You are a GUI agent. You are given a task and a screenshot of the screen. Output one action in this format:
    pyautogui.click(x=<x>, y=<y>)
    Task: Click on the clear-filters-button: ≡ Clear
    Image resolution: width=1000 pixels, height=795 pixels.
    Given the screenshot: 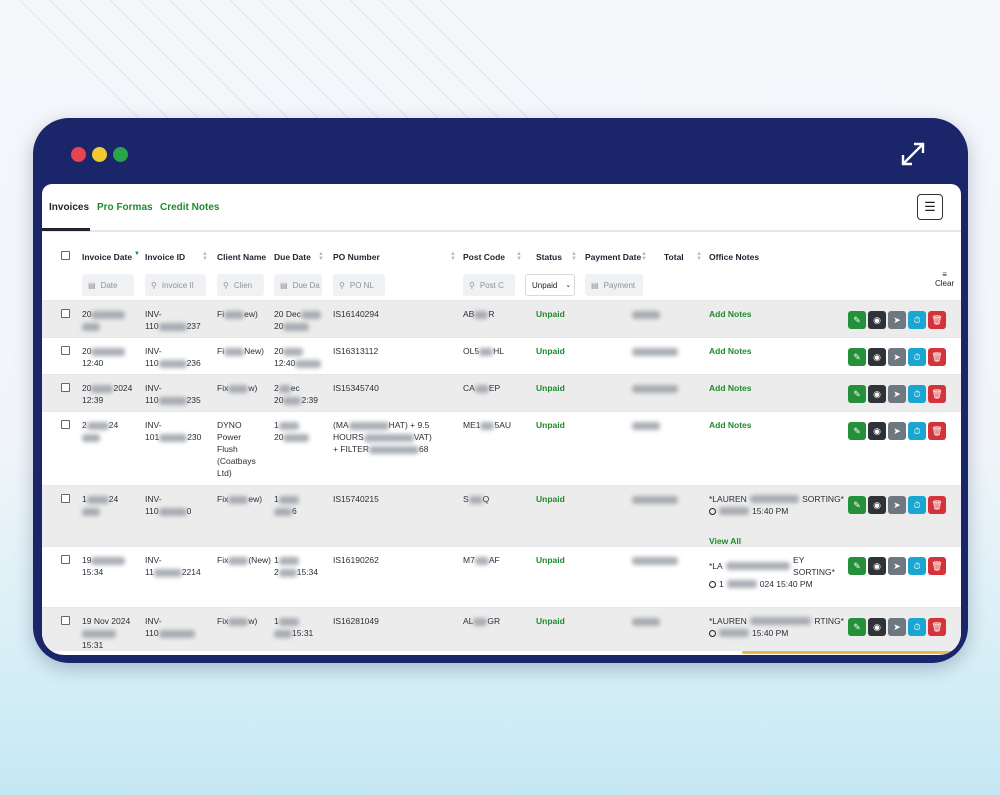 What is the action you would take?
    pyautogui.click(x=945, y=279)
    